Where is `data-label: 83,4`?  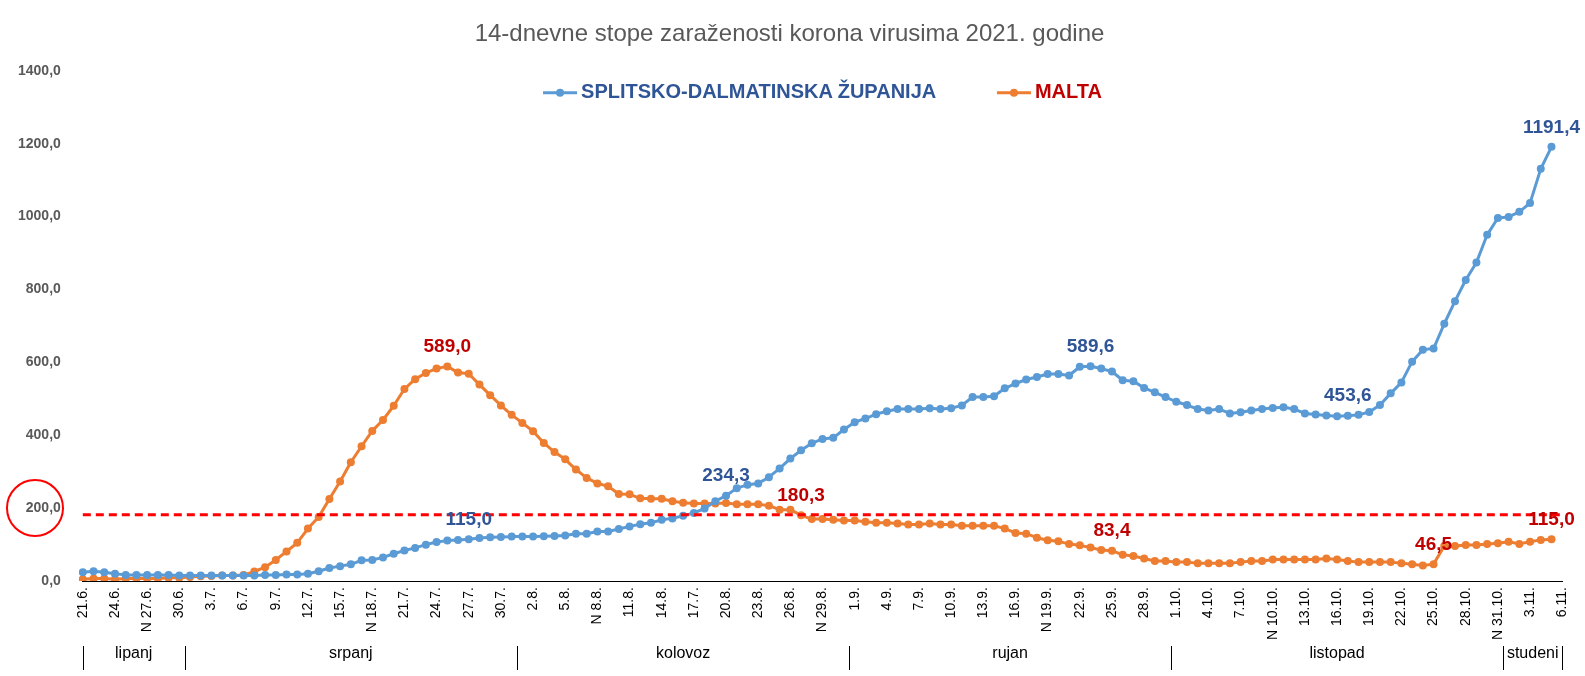
data-label: 83,4 is located at coordinates (1112, 530).